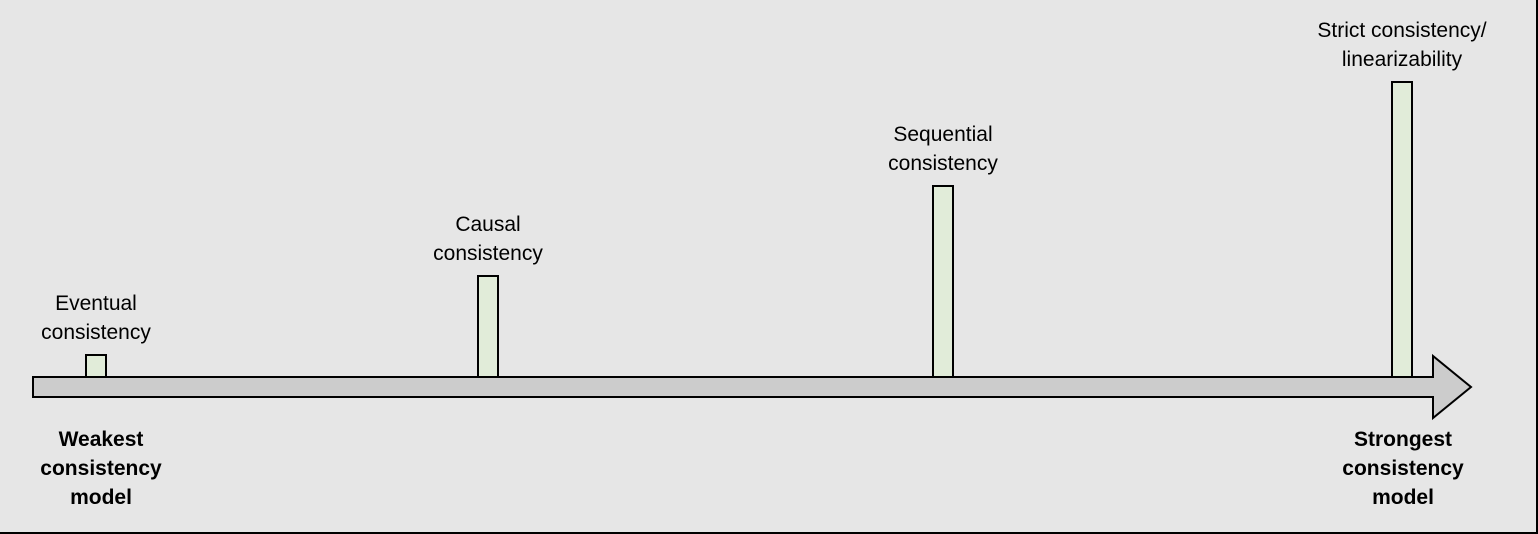  What do you see at coordinates (488, 239) in the screenshot?
I see `label-causal: Causal consistency` at bounding box center [488, 239].